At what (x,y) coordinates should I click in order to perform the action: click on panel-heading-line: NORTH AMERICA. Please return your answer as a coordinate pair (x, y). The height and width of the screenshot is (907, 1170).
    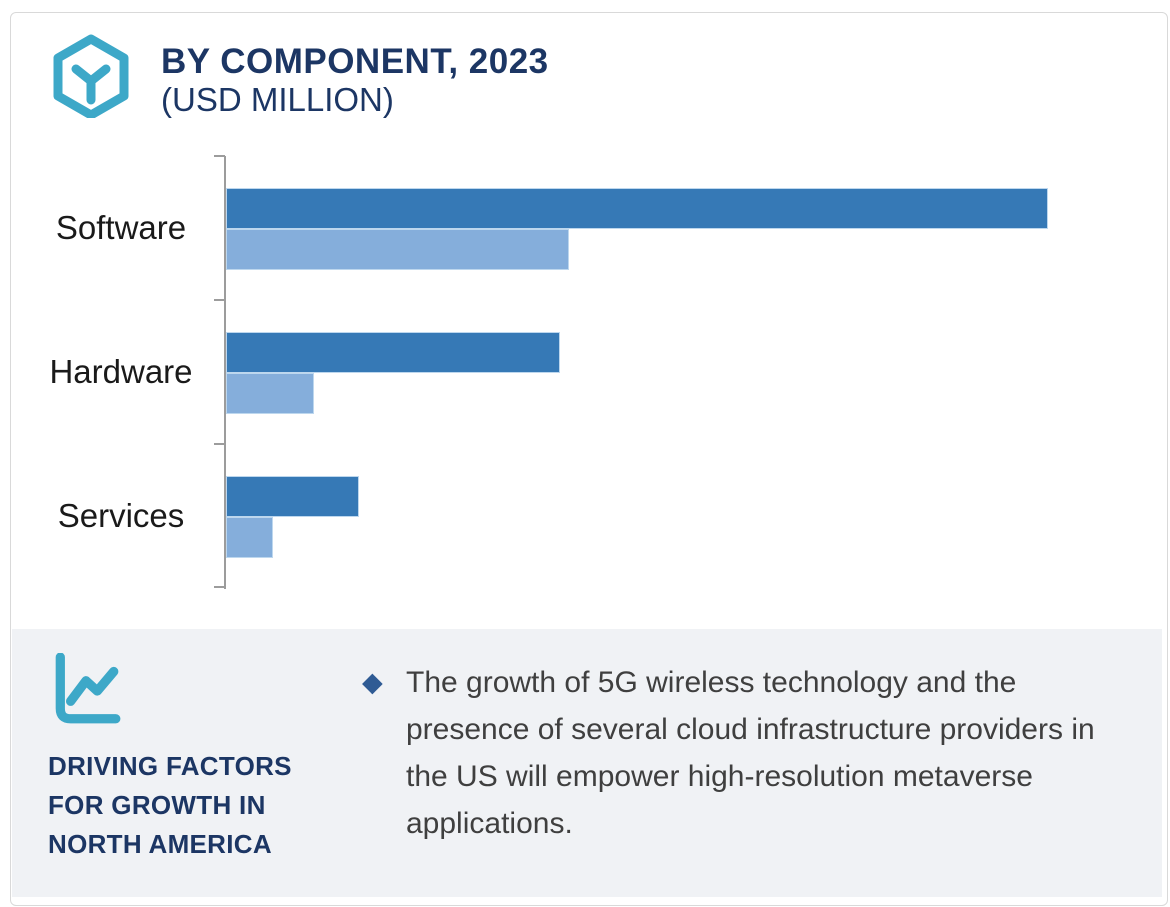
    Looking at the image, I should click on (160, 844).